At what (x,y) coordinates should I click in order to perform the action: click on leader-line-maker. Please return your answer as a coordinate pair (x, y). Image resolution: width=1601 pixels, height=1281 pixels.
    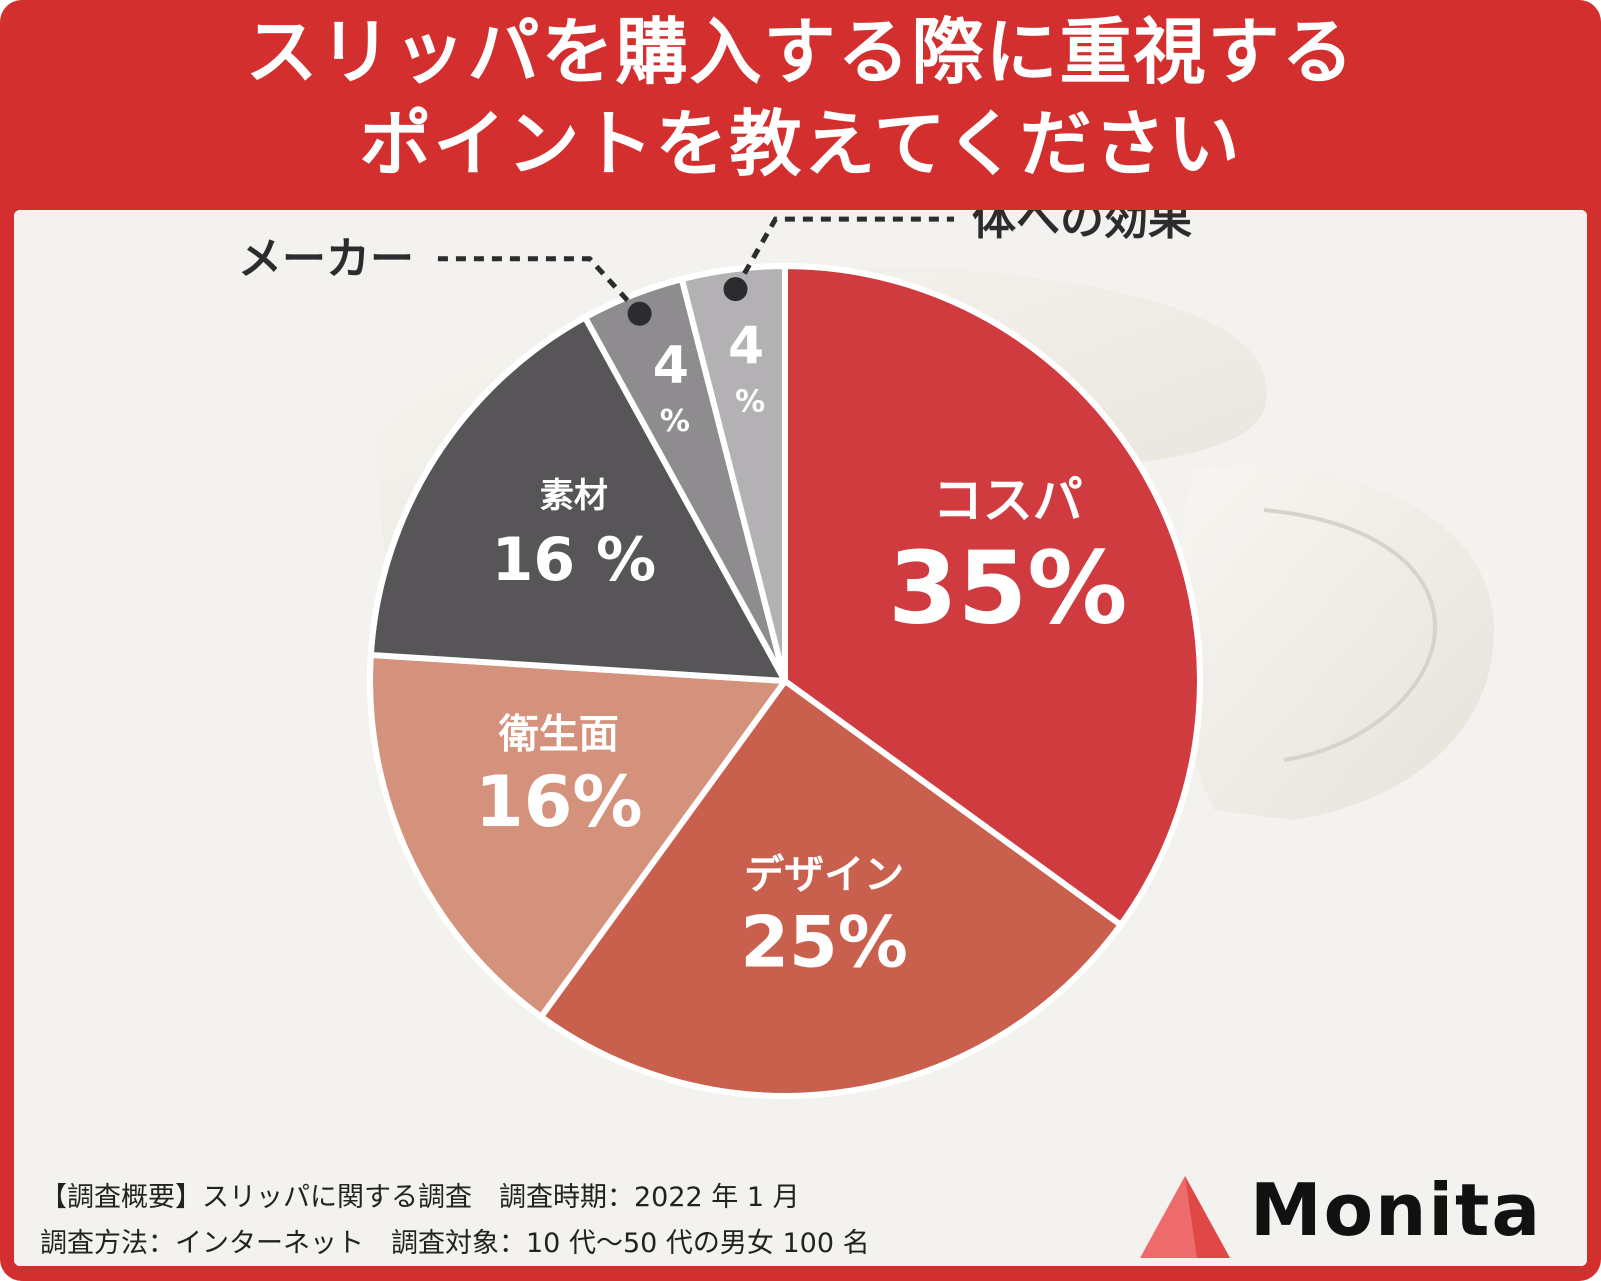
    Looking at the image, I should click on (538, 286).